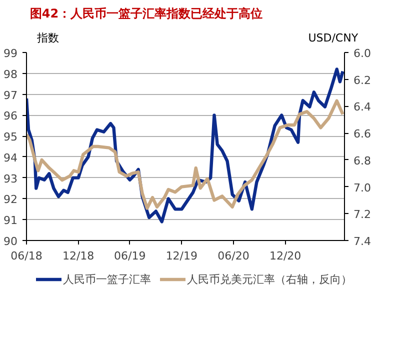  Describe the element at coordinates (234, 256) in the screenshot. I see `x-tick-label: 06/20` at that location.